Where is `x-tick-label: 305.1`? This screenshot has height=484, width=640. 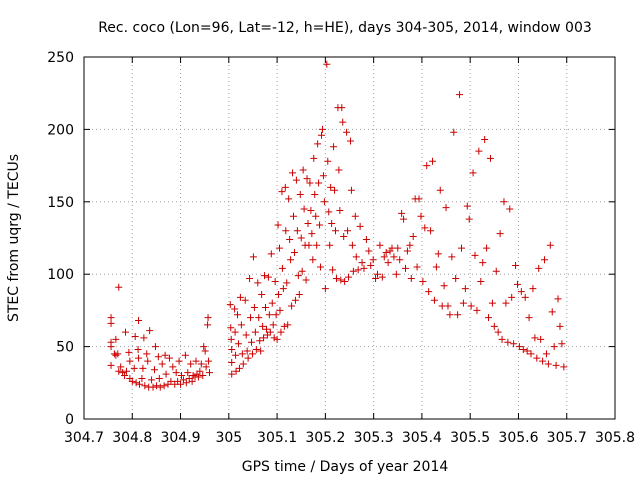 x-tick-label: 305.1 is located at coordinates (277, 438).